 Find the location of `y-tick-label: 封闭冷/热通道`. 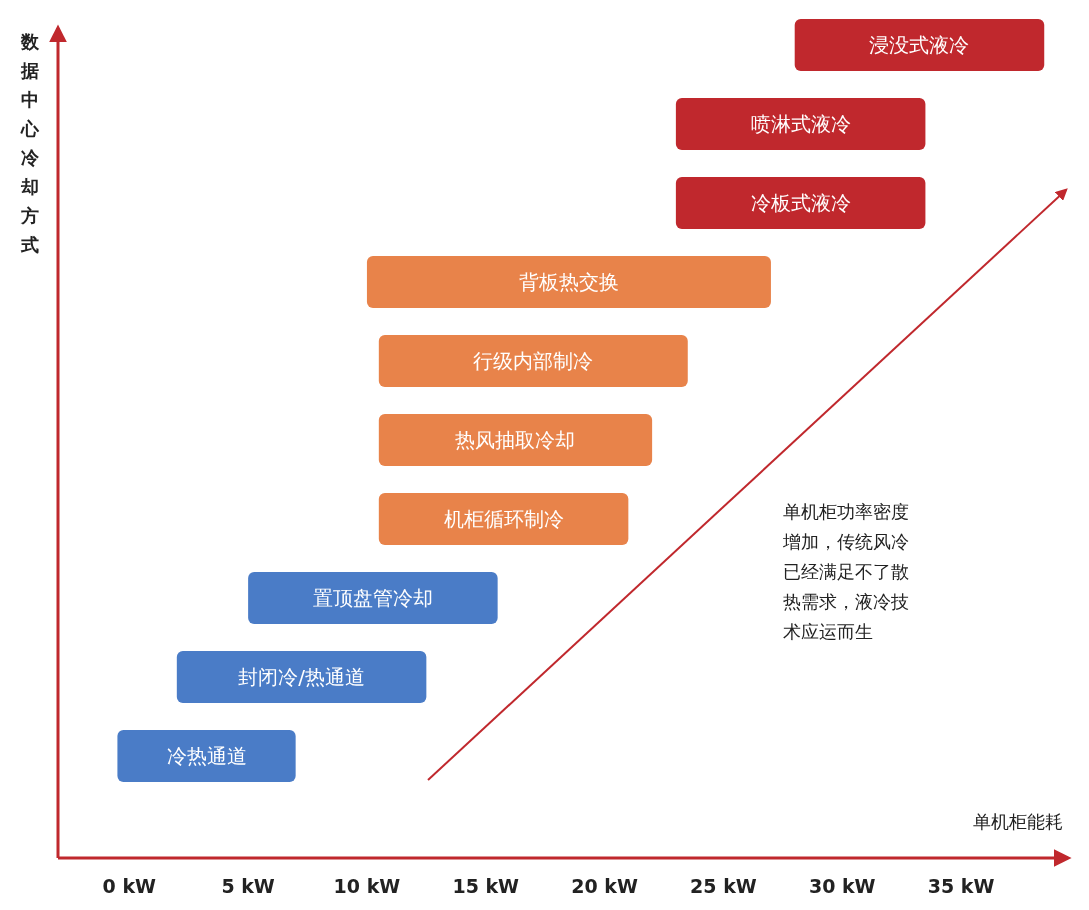

y-tick-label: 封闭冷/热通道 is located at coordinates (301, 677).